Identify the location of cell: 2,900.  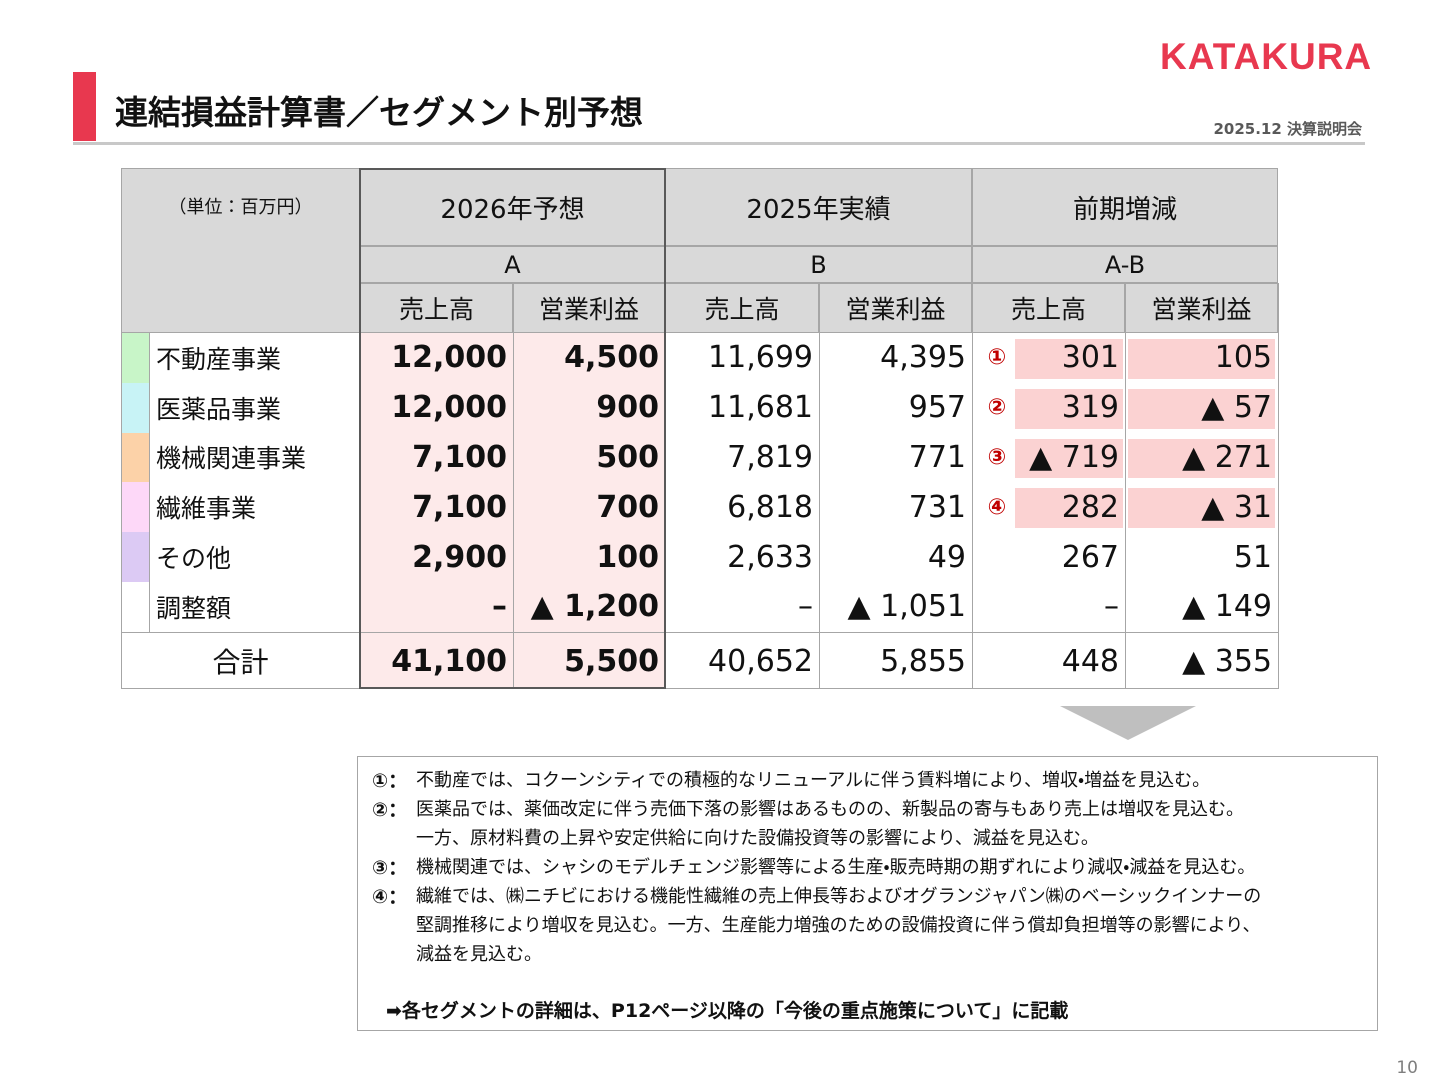
(459, 557).